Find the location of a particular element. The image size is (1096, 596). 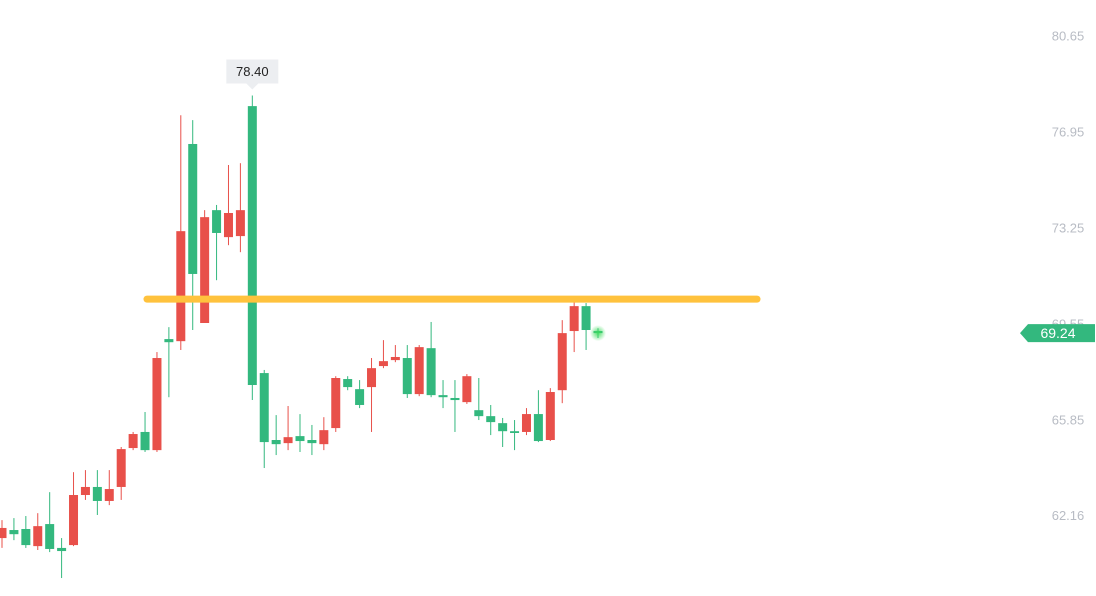

annotation-box is located at coordinates (252, 74).